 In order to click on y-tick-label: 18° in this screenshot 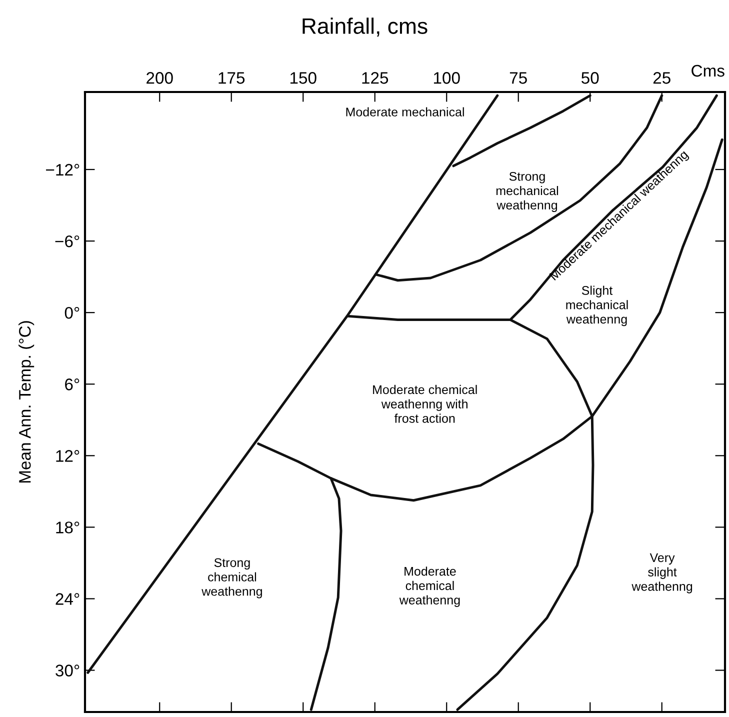, I will do `click(68, 528)`.